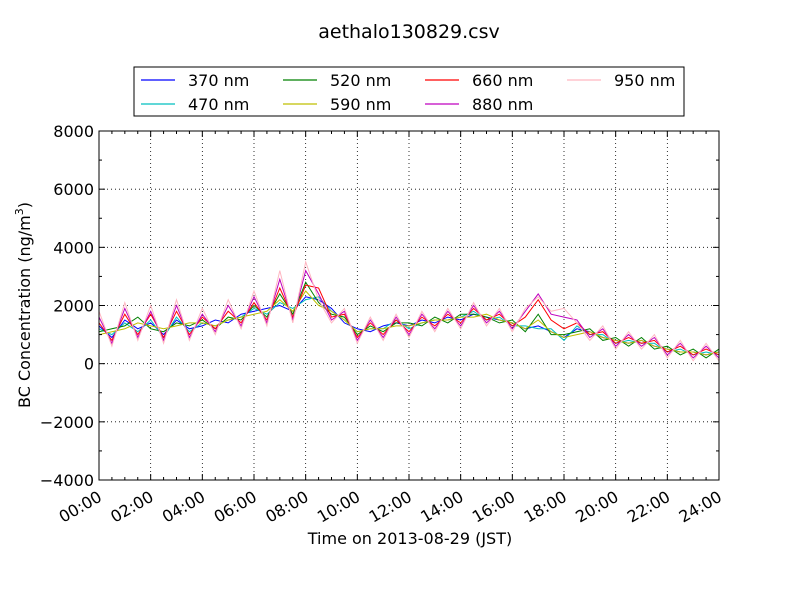  I want to click on y-axis-label-end: ), so click(24, 205).